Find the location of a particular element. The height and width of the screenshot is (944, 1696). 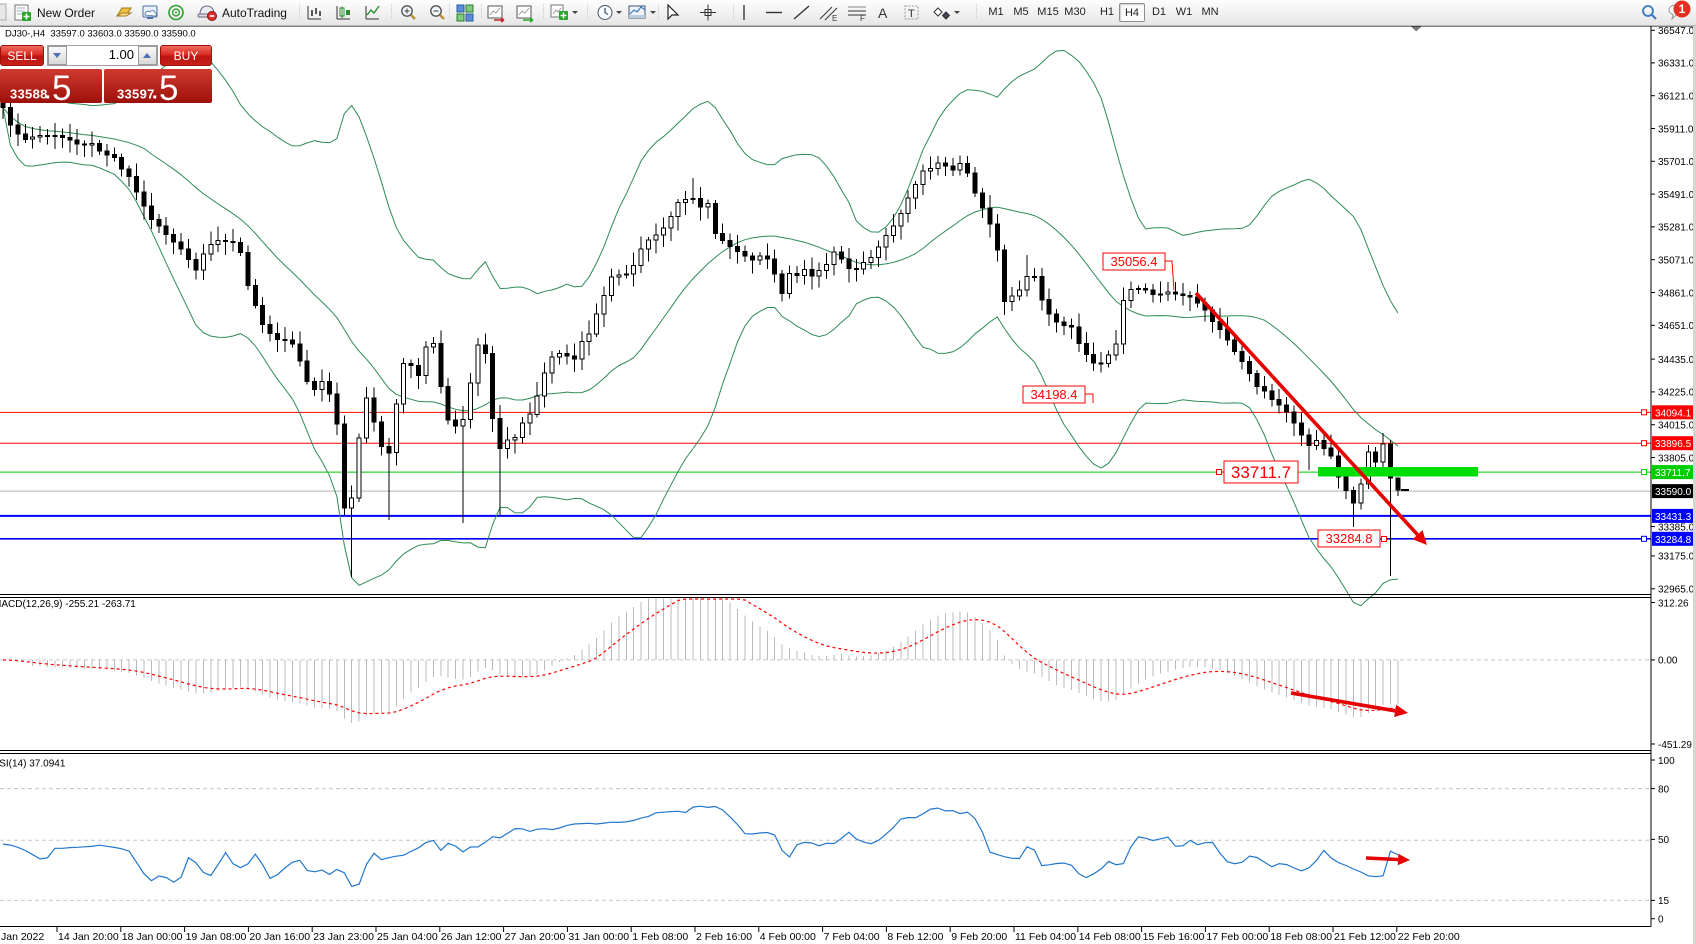

svg-text: 1 Feb 08:00 is located at coordinates (660, 937).